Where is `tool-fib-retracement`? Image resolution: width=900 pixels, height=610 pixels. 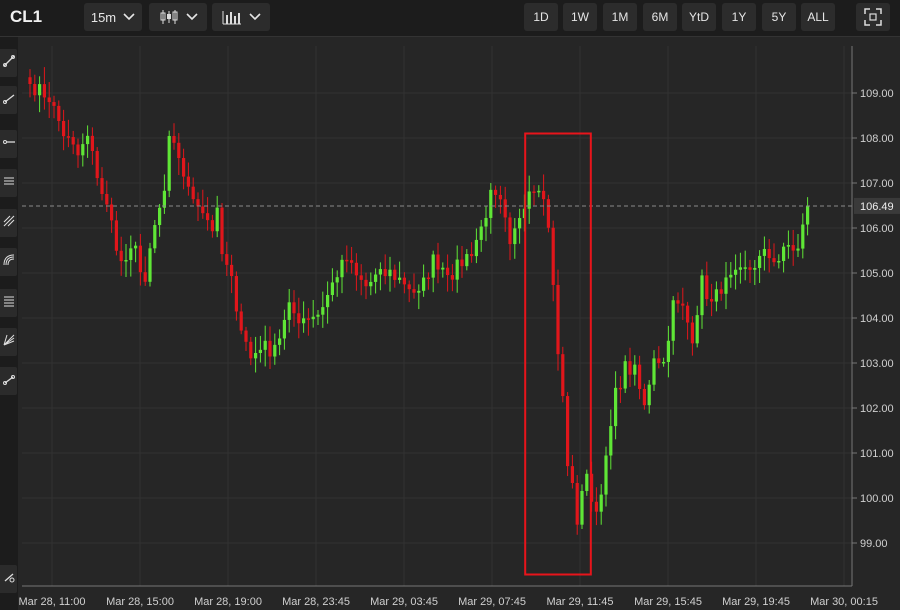
tool-fib-retracement is located at coordinates (8, 303).